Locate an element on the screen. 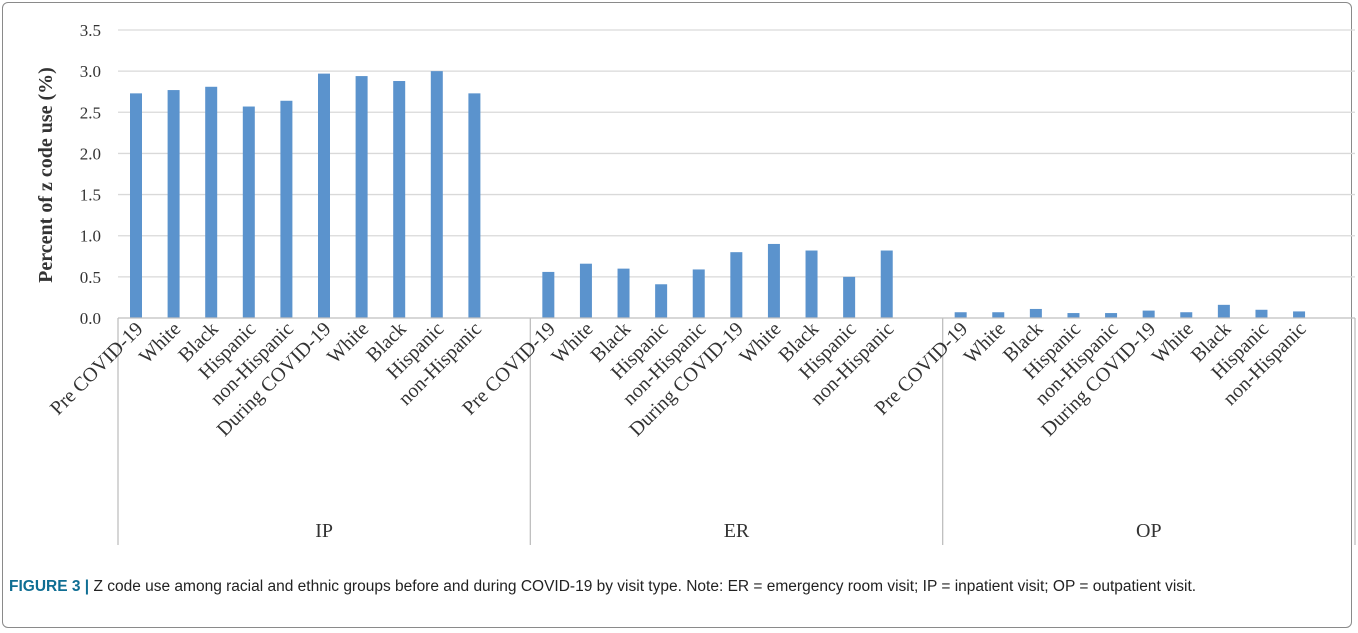  y-tick-label: 3.0 is located at coordinates (90, 71).